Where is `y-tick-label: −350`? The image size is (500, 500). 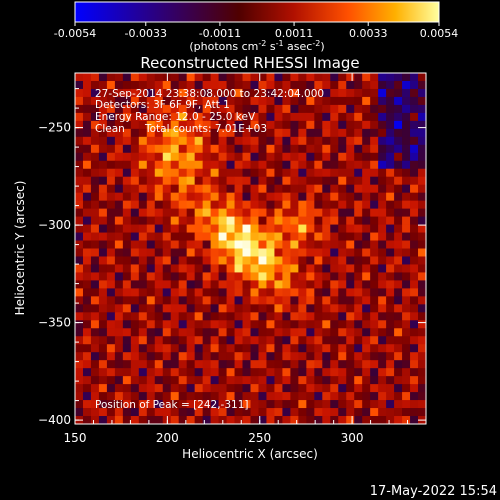 y-tick-label: −350 is located at coordinates (54, 323).